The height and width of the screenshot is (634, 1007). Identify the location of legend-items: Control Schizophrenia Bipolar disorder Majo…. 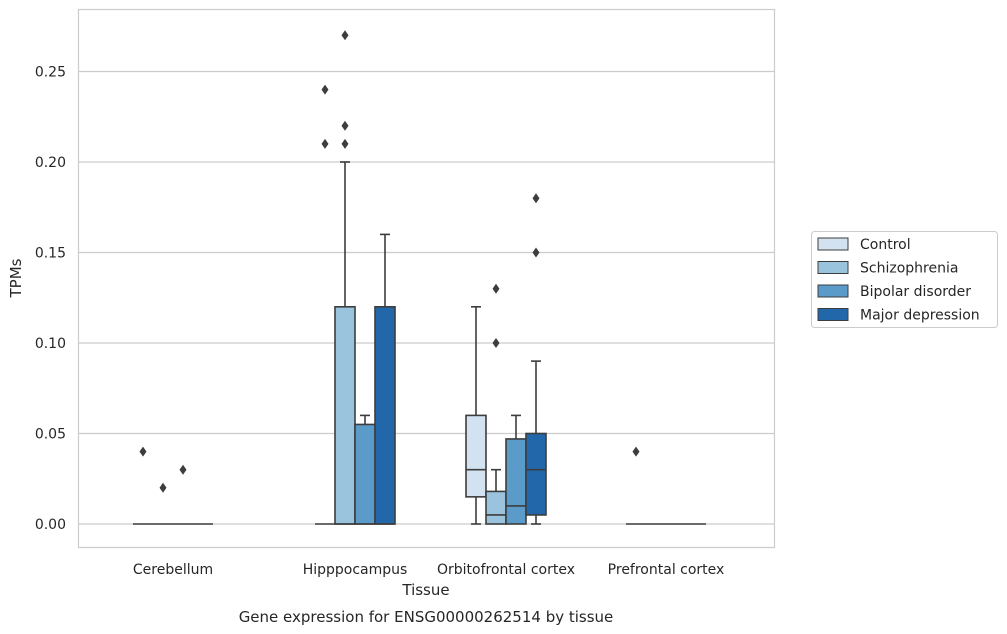
(898, 280).